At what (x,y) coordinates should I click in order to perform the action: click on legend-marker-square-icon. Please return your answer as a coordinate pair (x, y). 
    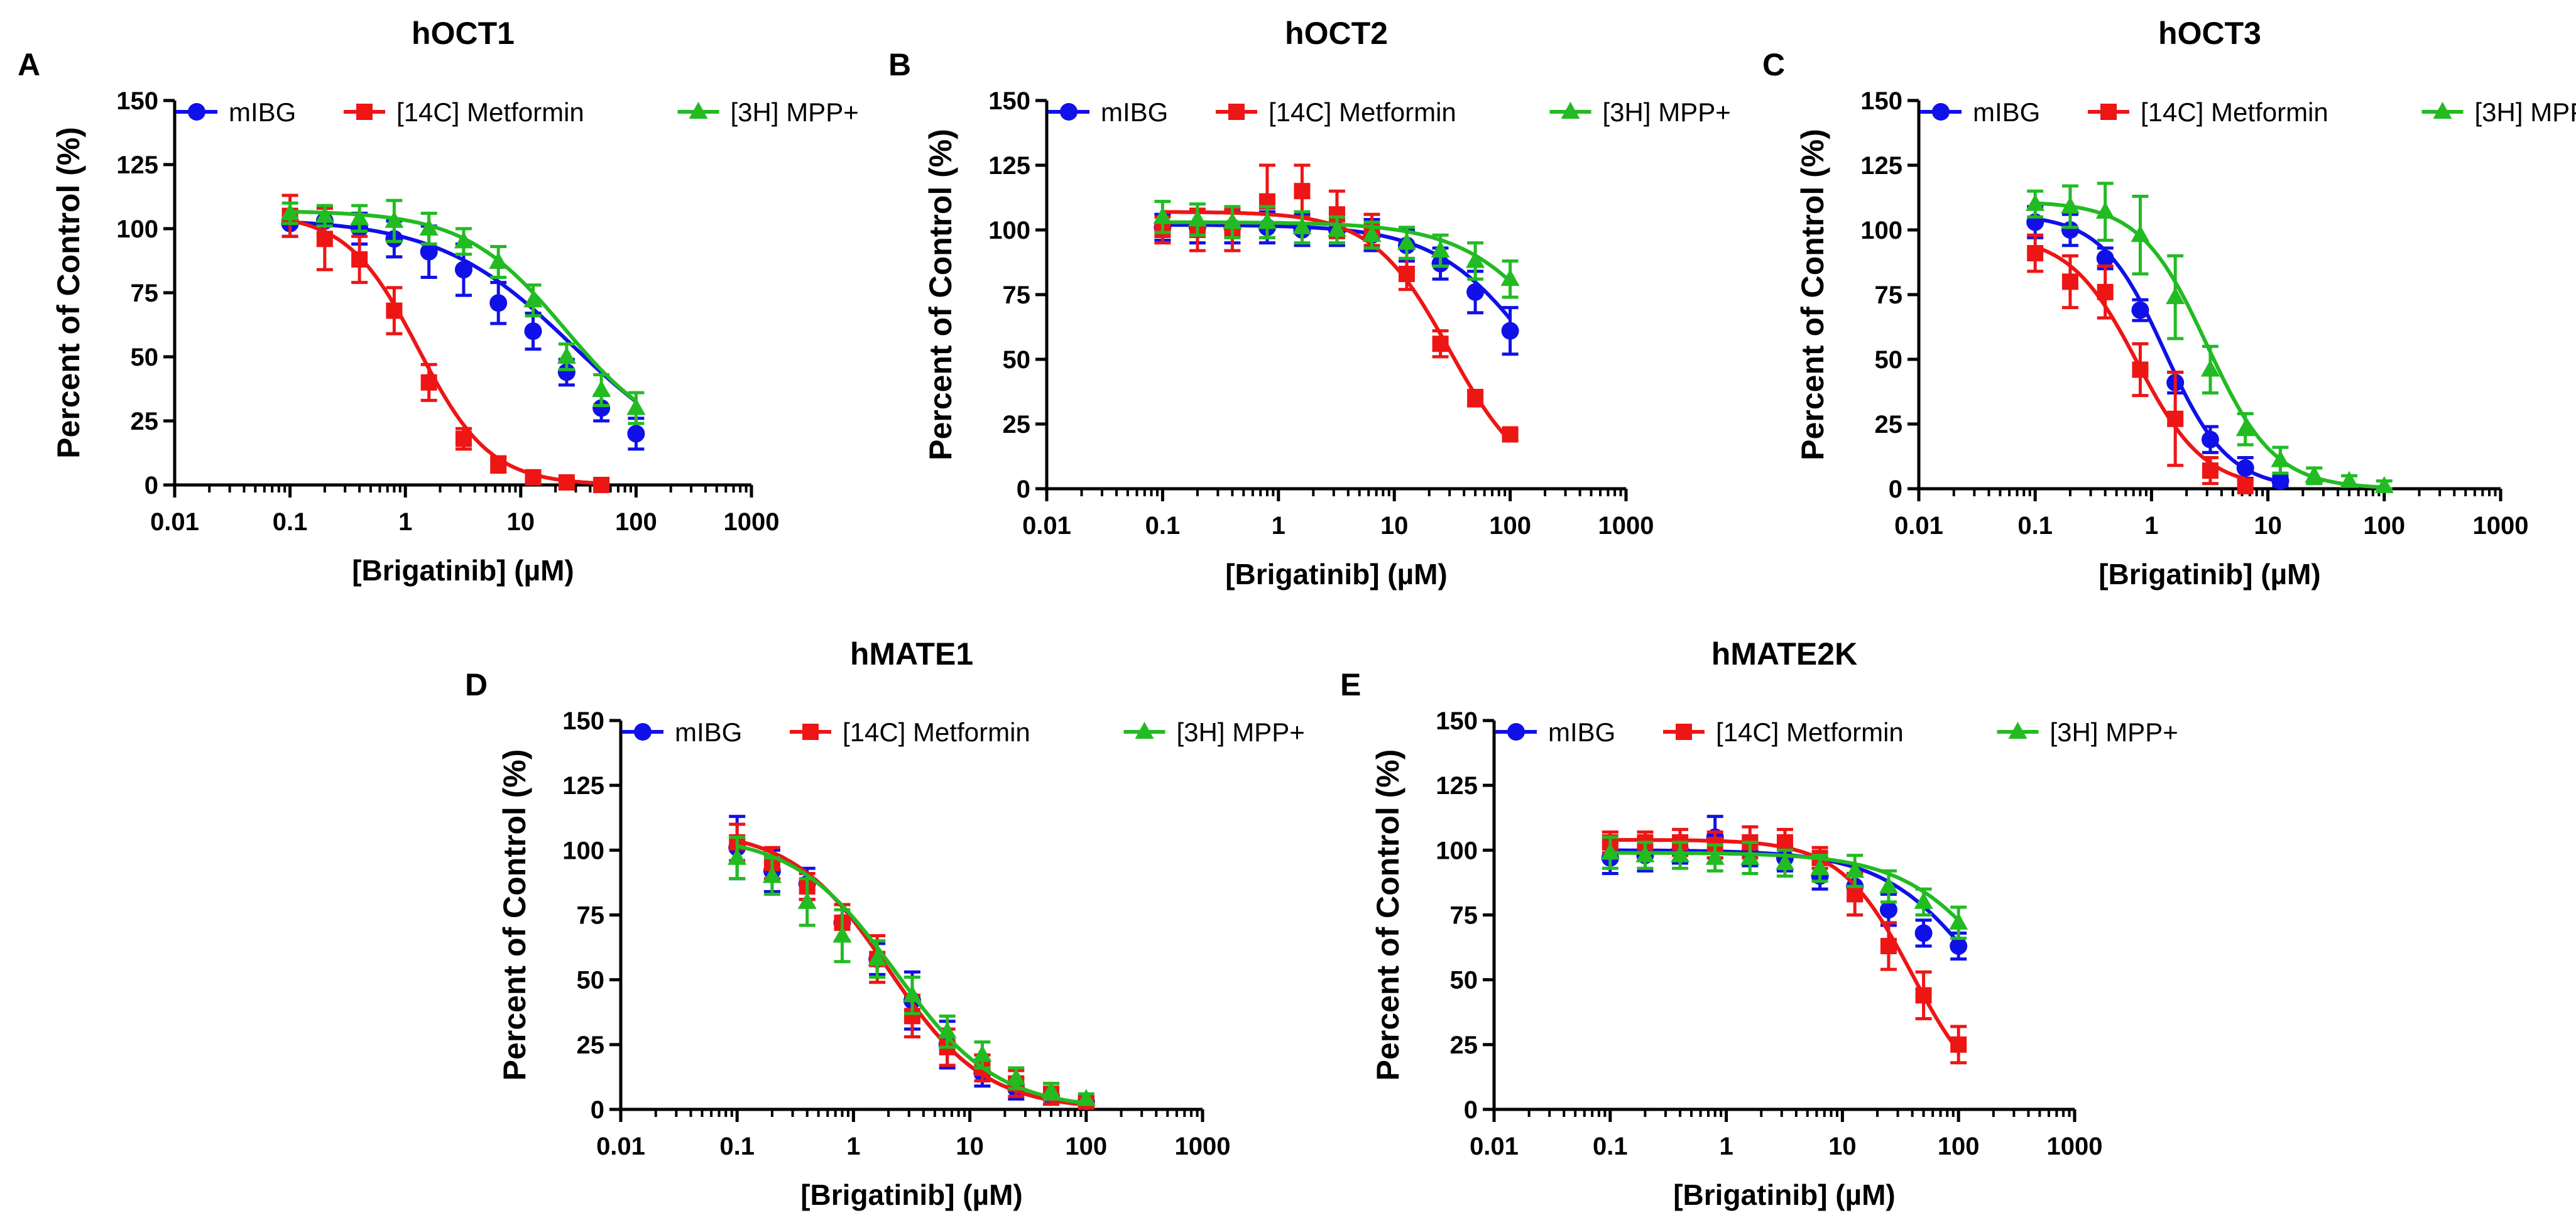
    Looking at the image, I should click on (364, 112).